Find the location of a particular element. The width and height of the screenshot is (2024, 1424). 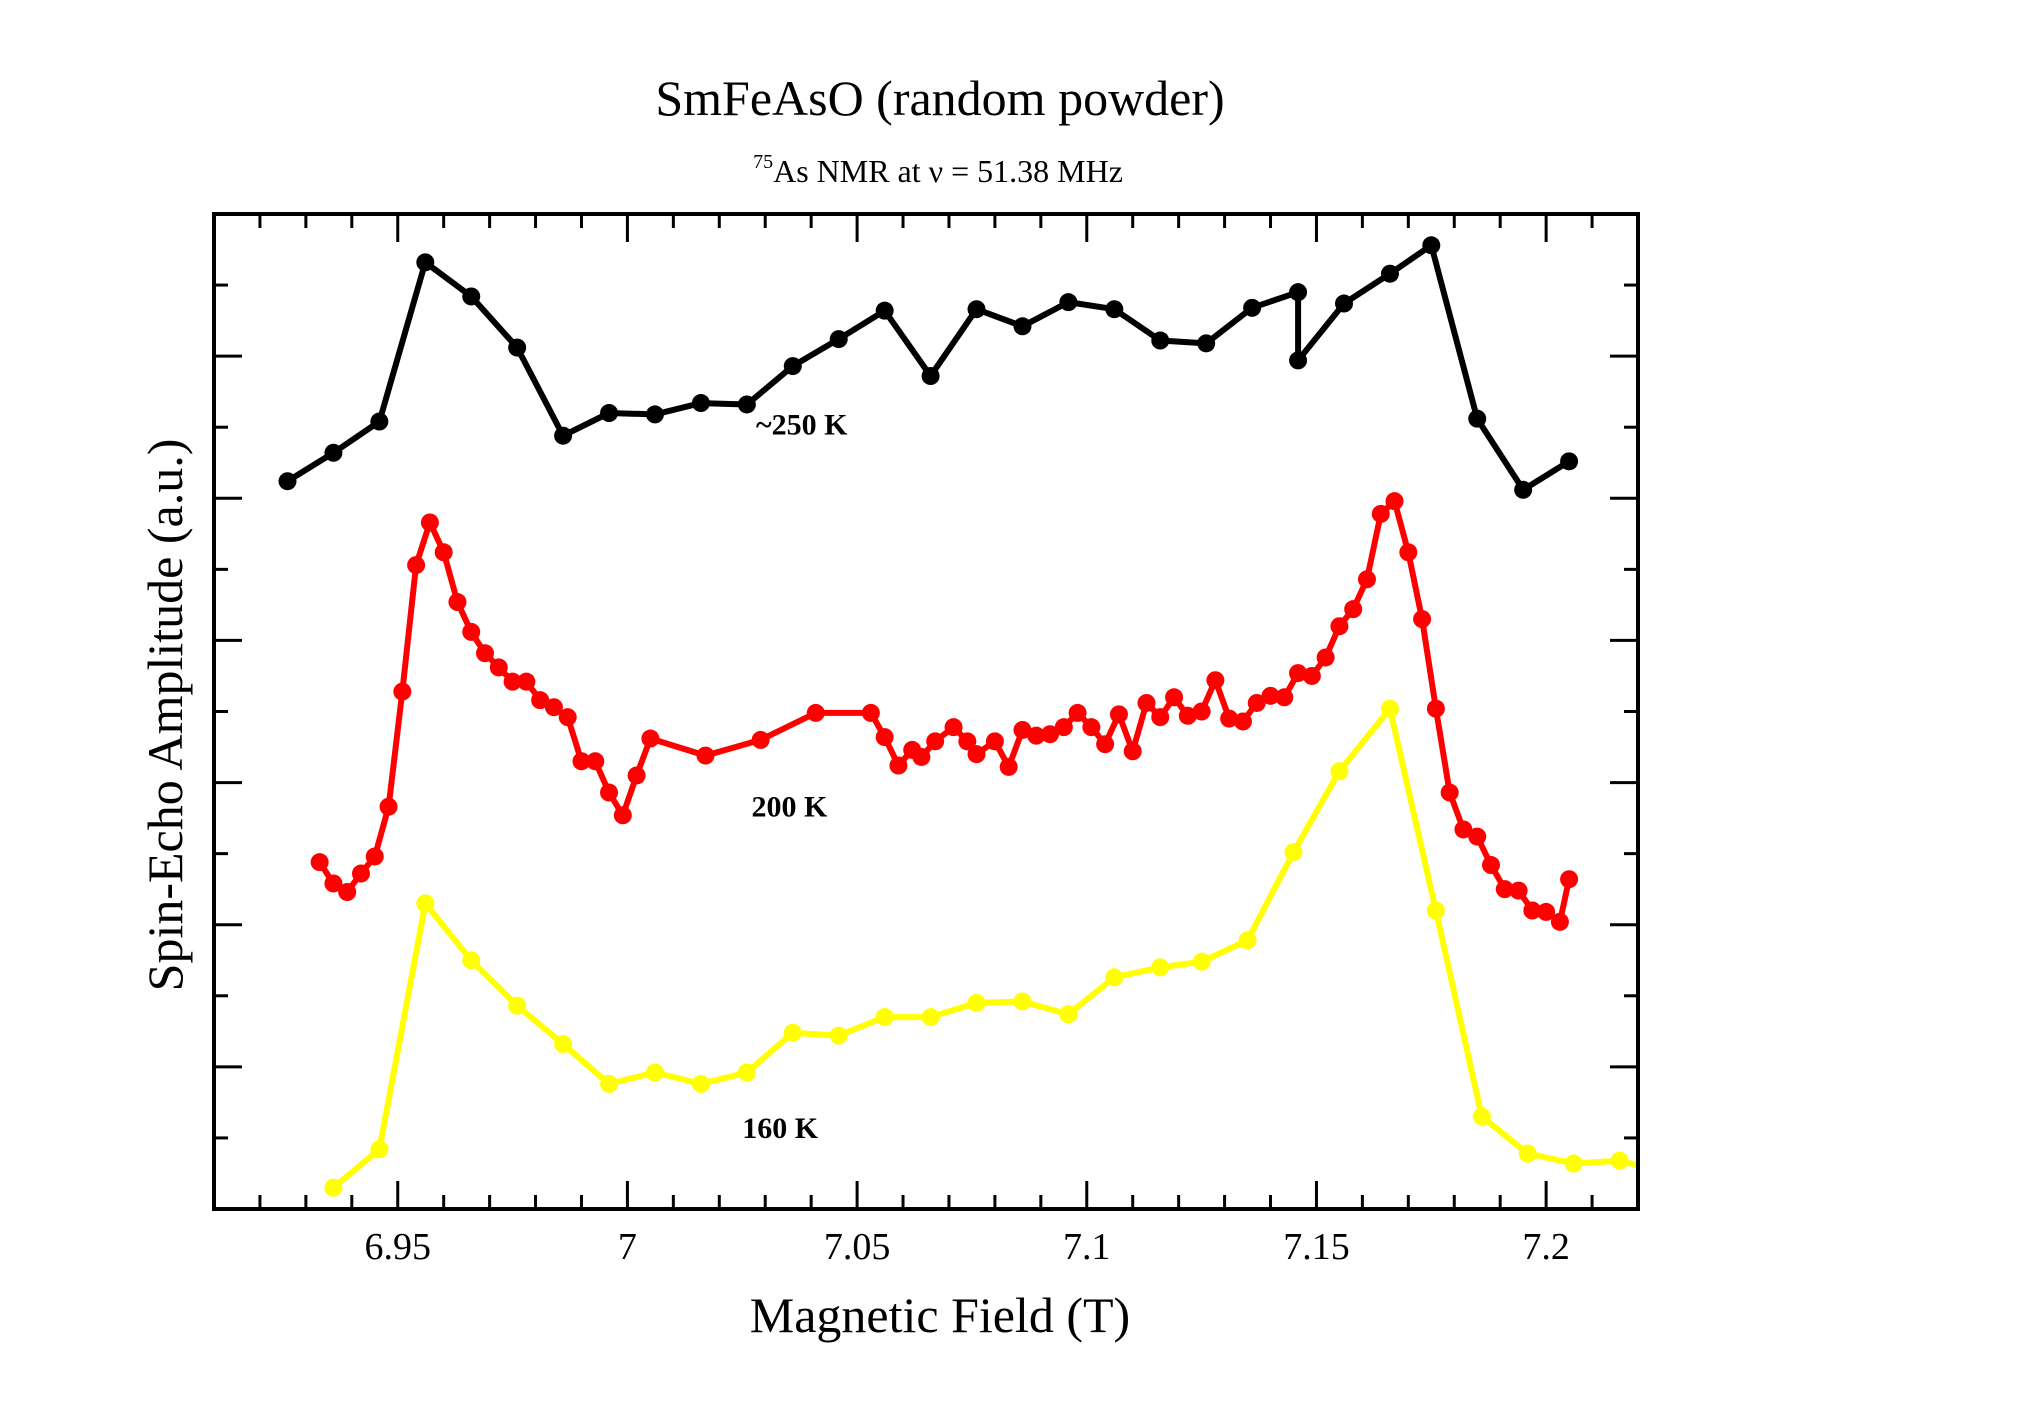

x-tick-label: 7.1 is located at coordinates (1087, 1247).